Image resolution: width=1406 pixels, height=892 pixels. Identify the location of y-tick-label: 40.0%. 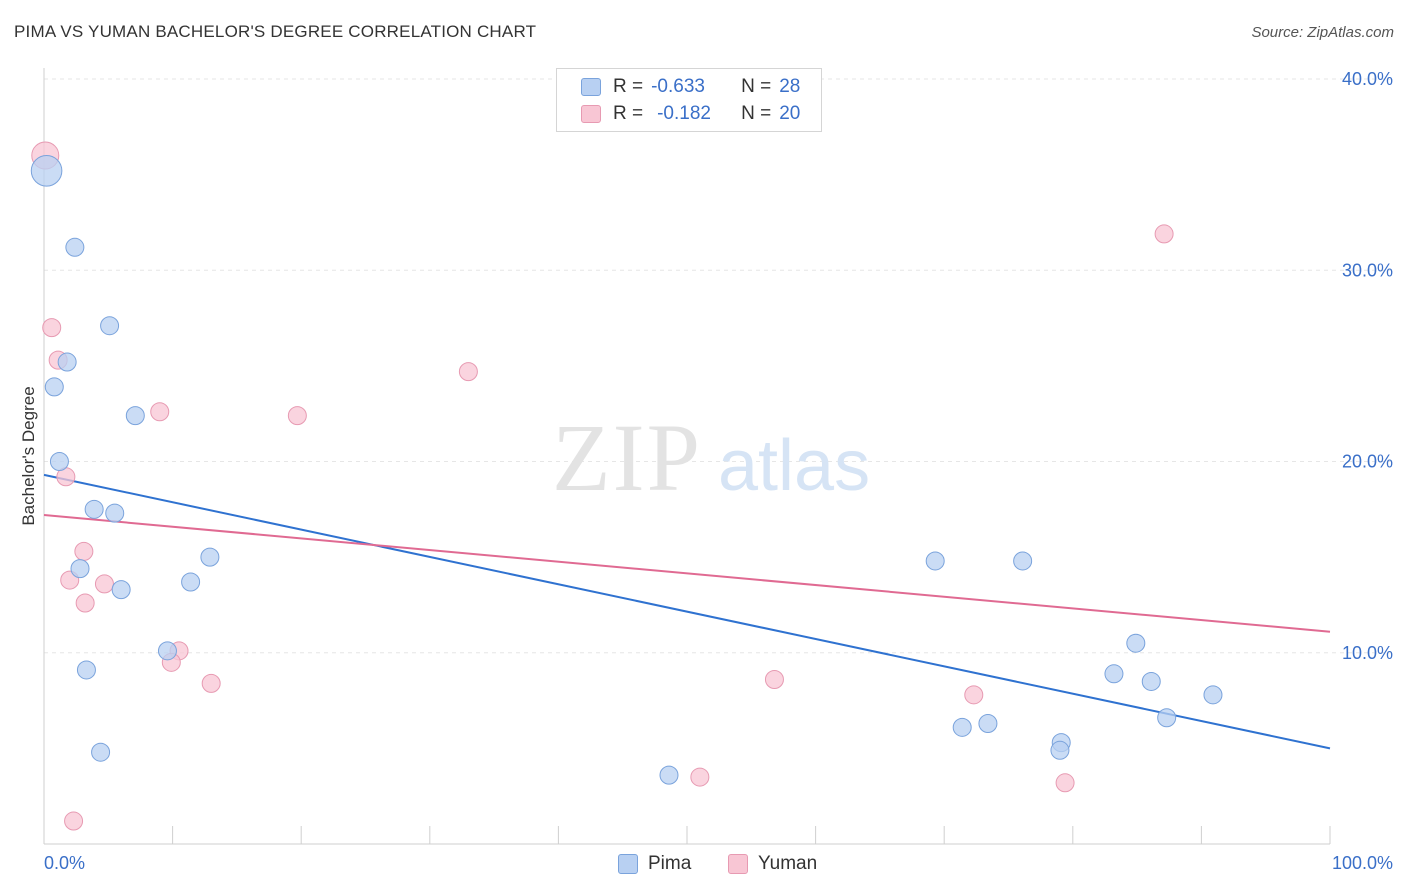
(1367, 79).